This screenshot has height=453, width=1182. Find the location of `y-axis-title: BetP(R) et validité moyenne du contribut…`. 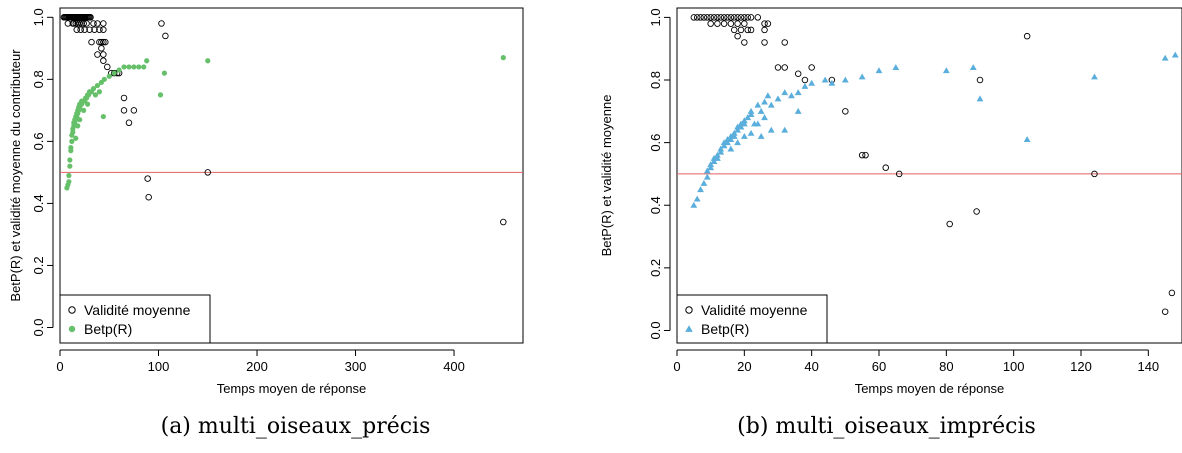

y-axis-title: BetP(R) et validité moyenne du contribut… is located at coordinates (15, 175).